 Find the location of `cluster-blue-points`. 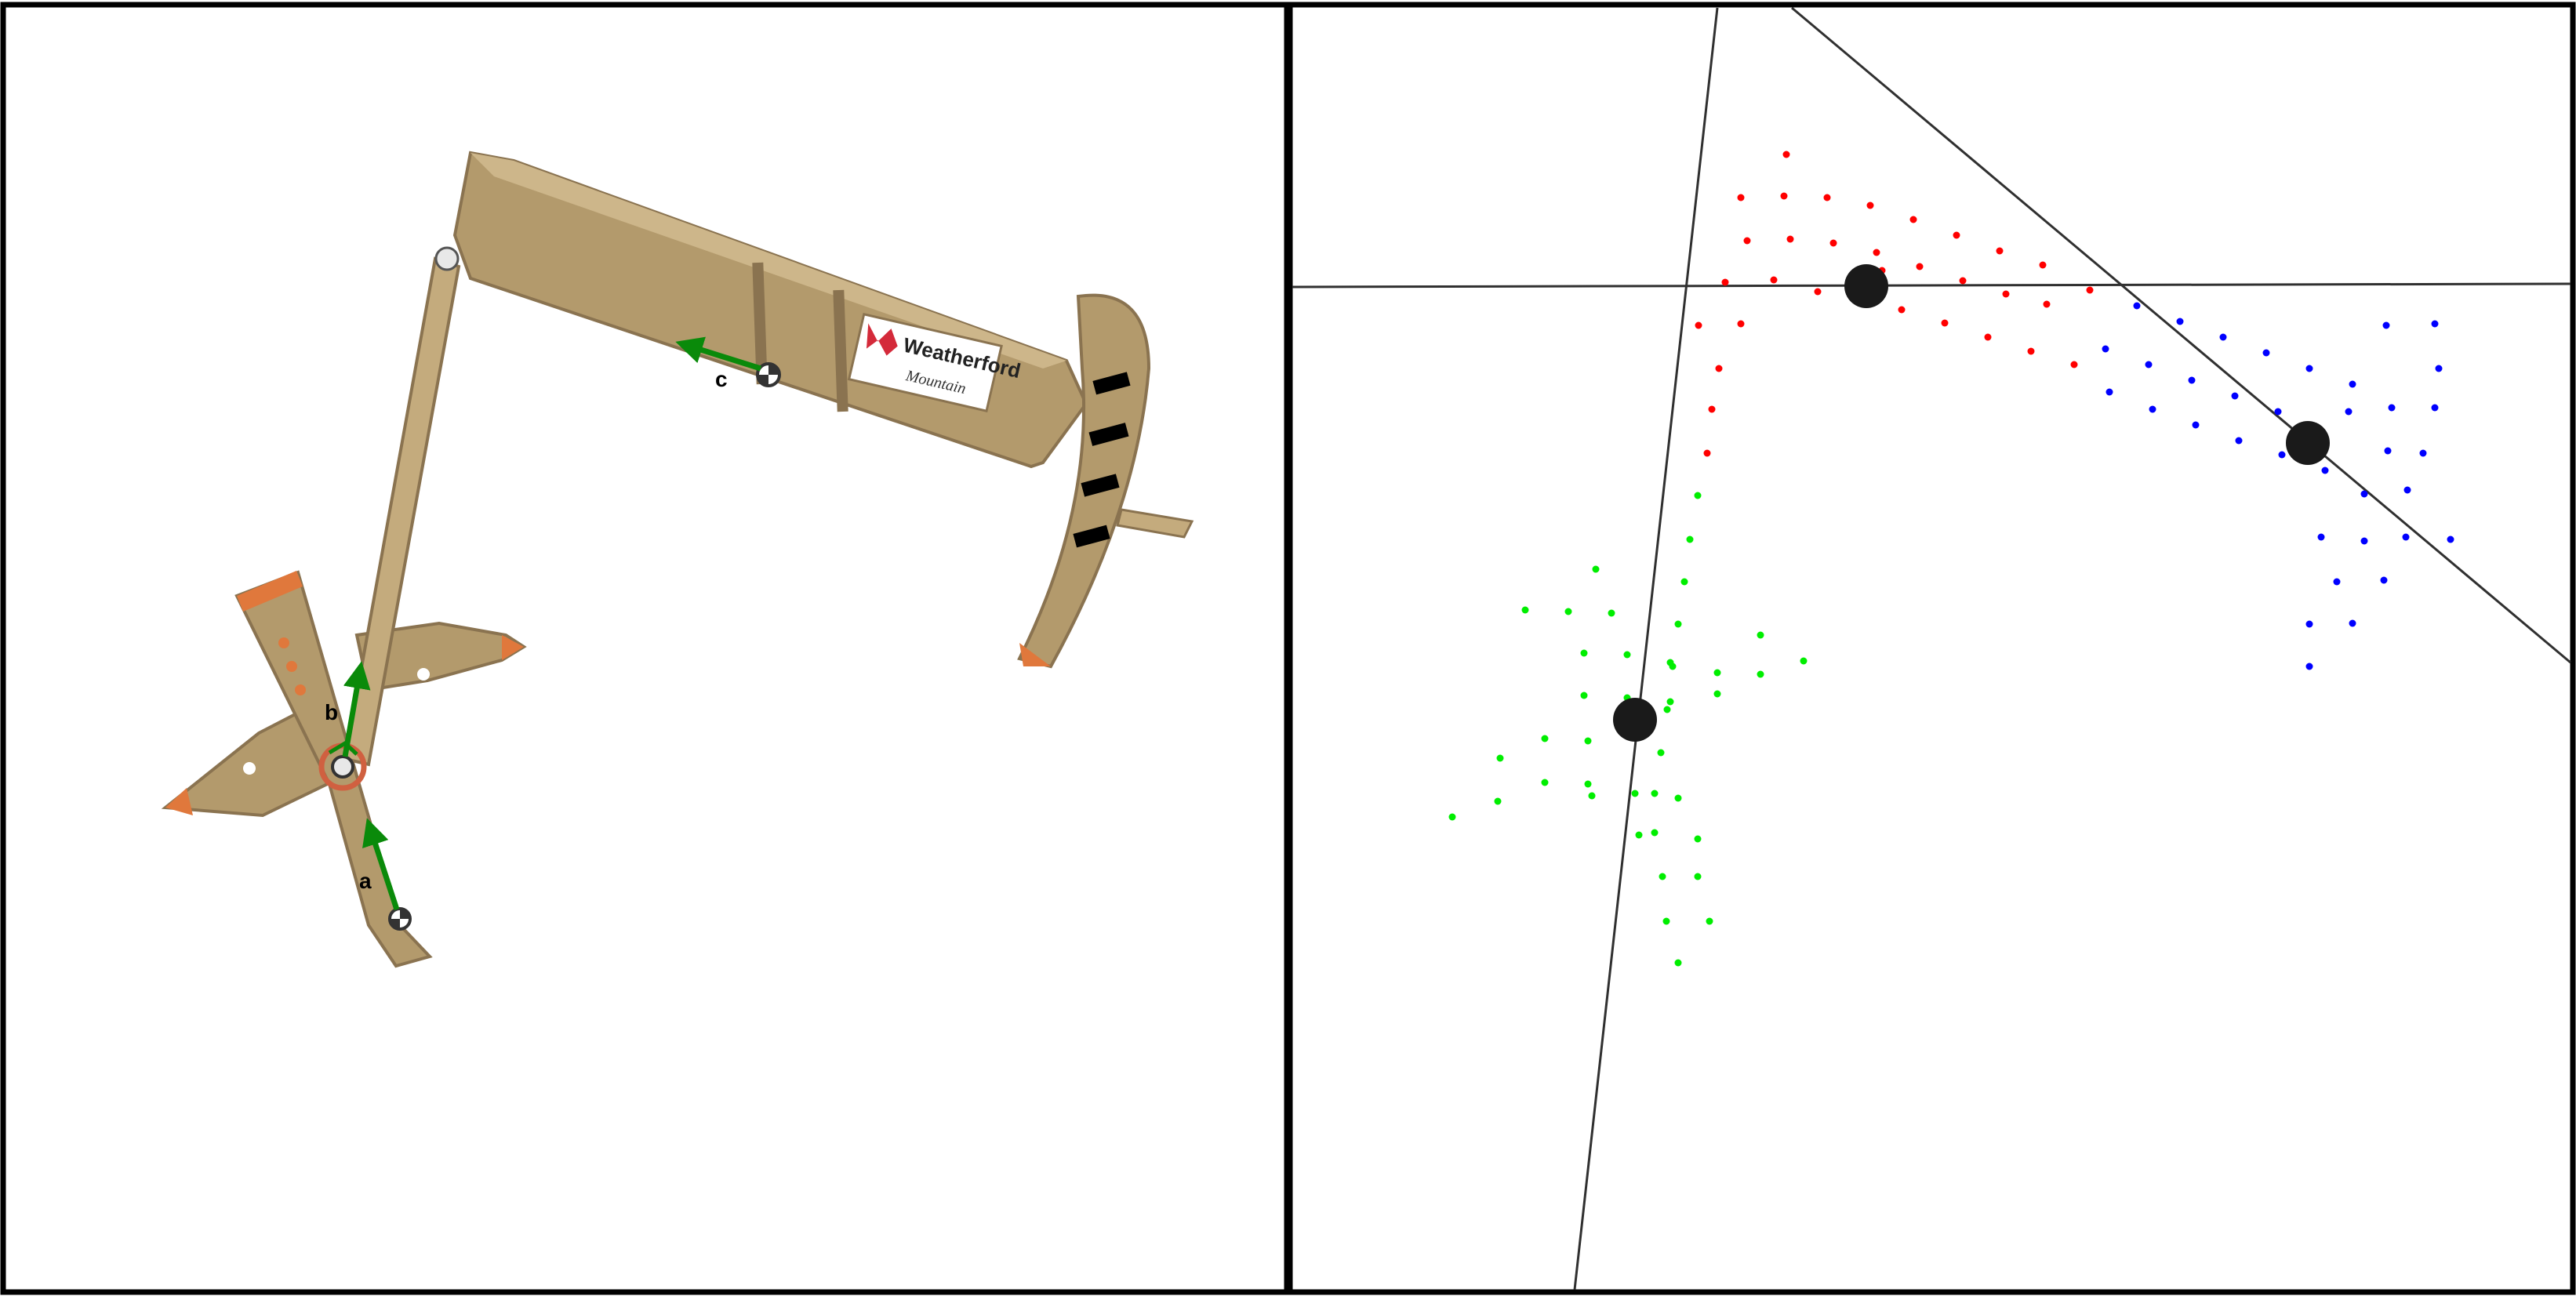

cluster-blue-points is located at coordinates (2278, 486).